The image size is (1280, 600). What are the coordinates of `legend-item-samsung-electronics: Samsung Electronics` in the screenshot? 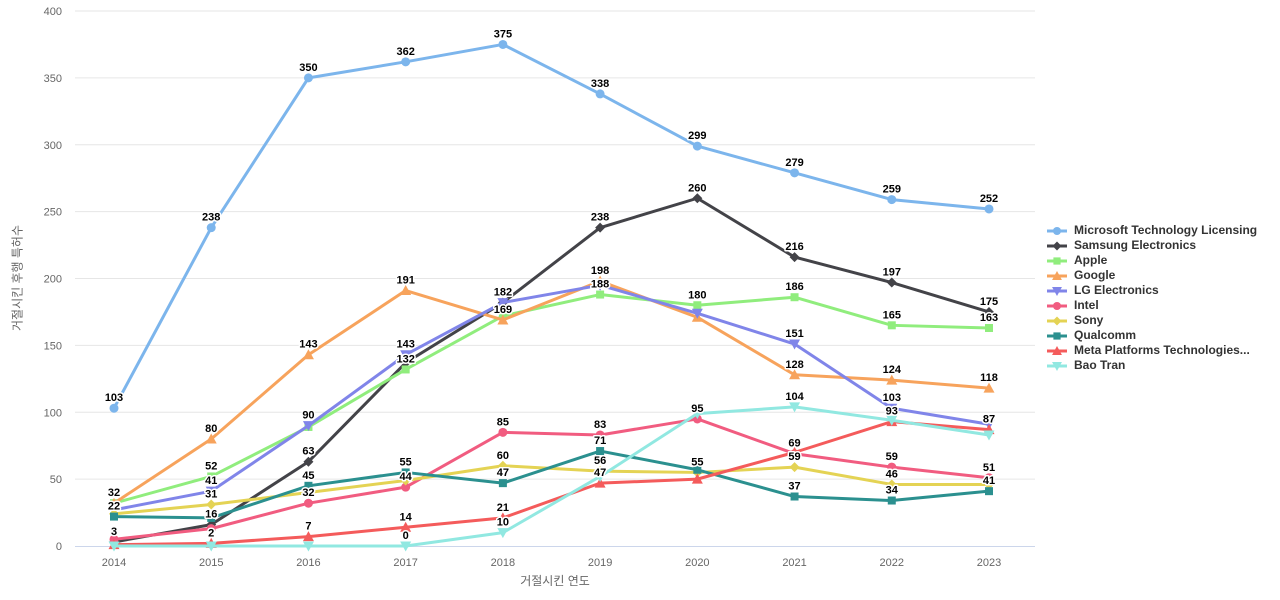 It's located at (1151, 245).